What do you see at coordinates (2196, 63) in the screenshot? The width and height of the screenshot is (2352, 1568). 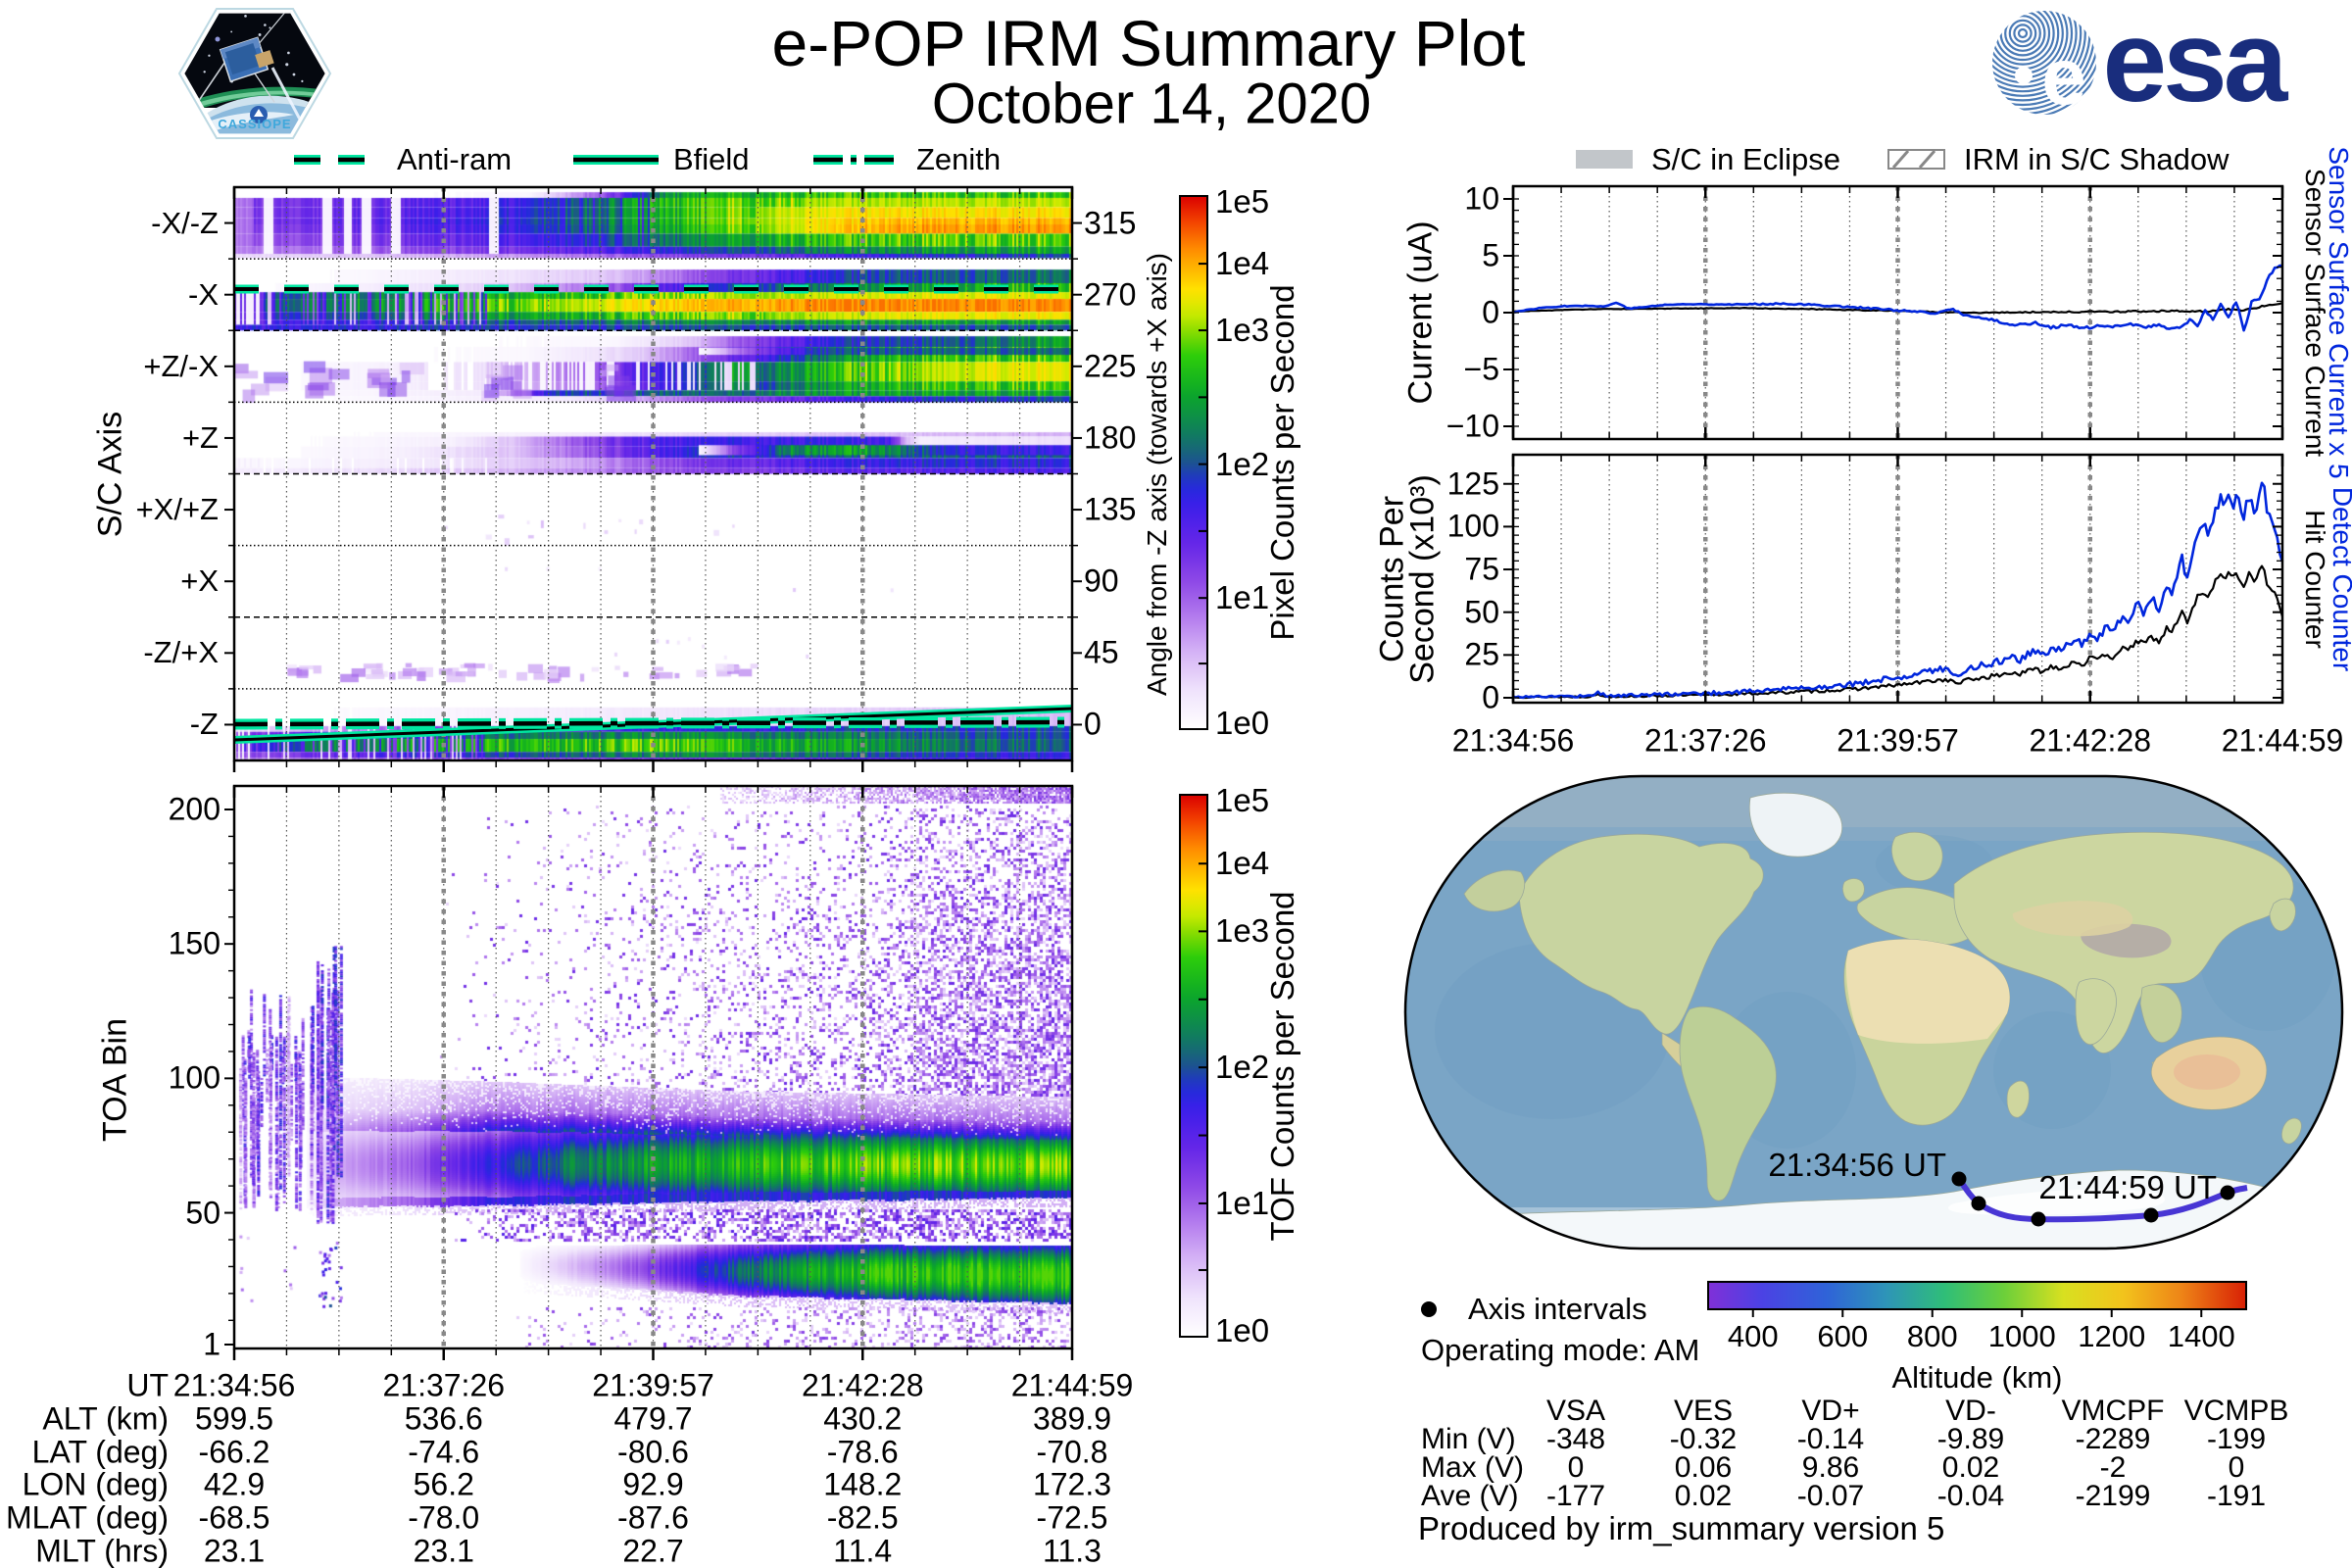 I see `svg-text: esa` at bounding box center [2196, 63].